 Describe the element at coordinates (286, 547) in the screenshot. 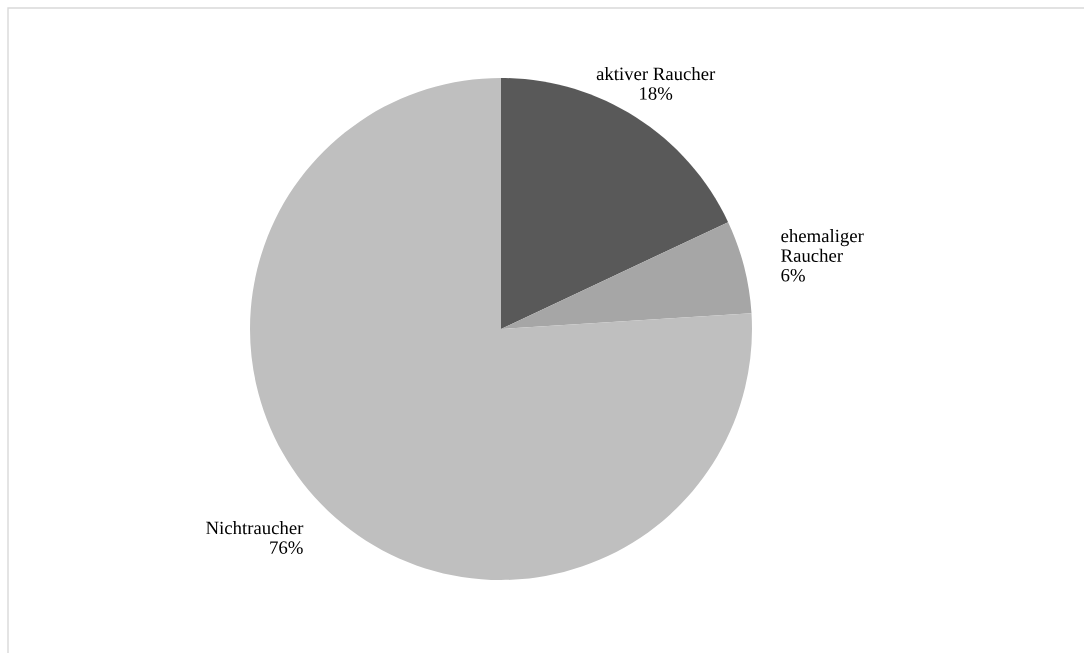

I see `data-label: 76%` at that location.